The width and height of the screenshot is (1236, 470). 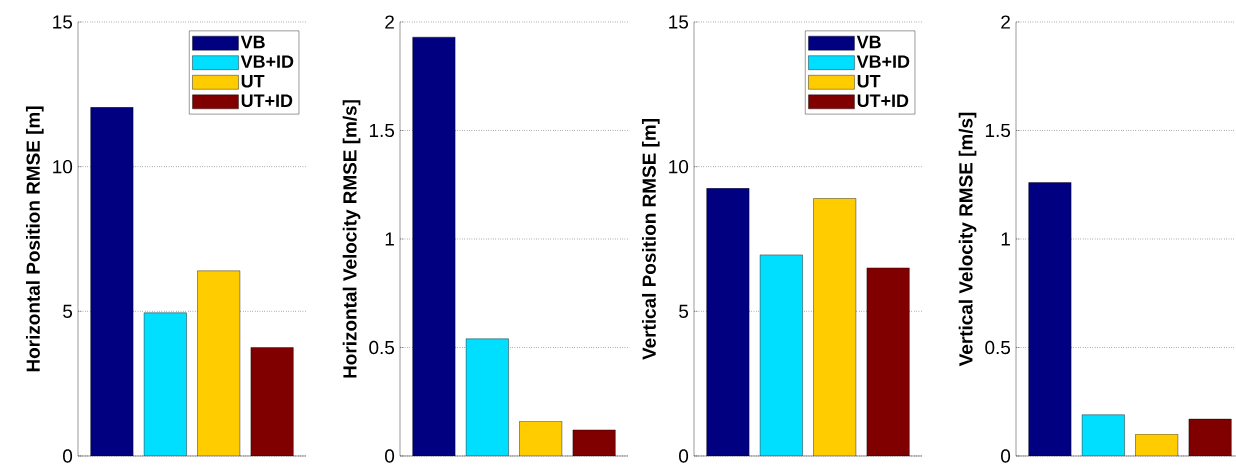 What do you see at coordinates (34, 239) in the screenshot?
I see `y-axis-title: Horizontal Position RMSE [m]` at bounding box center [34, 239].